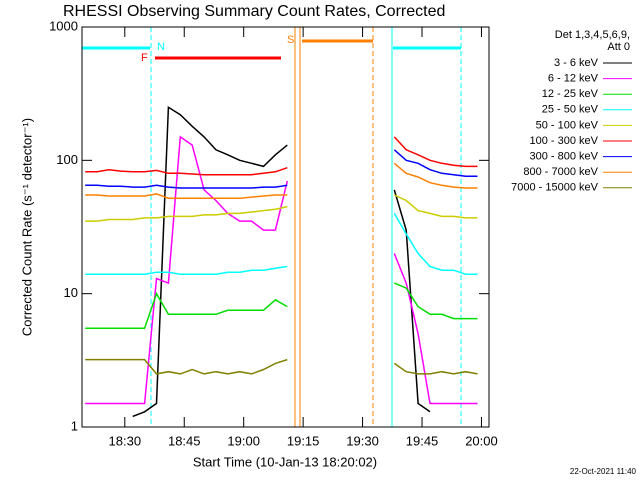 This screenshot has width=640, height=480. Describe the element at coordinates (362, 440) in the screenshot. I see `x-tick-label: 19:30` at that location.